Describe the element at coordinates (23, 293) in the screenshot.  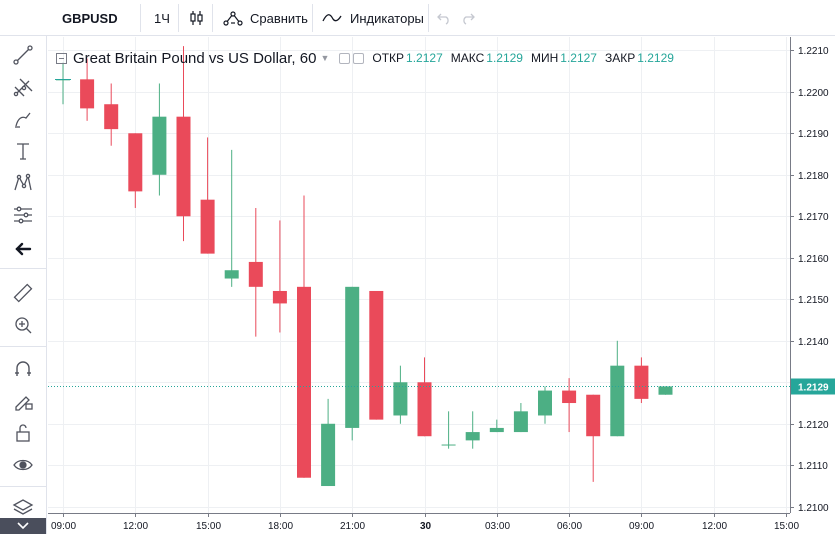
I see `ruler-icon` at that location.